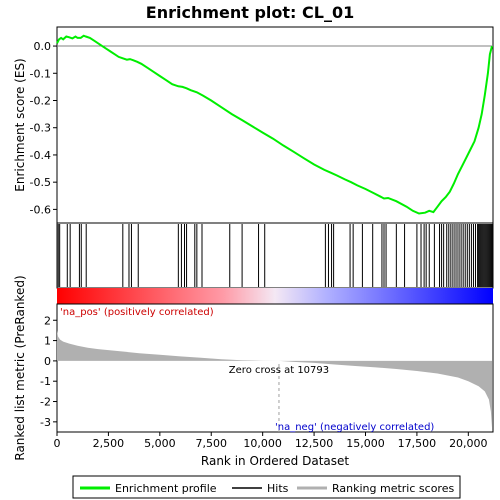 This screenshot has height=500, width=500. Describe the element at coordinates (137, 312) in the screenshot. I see `pos-correlated-label: 'na_pos' (positively correlated)` at that location.